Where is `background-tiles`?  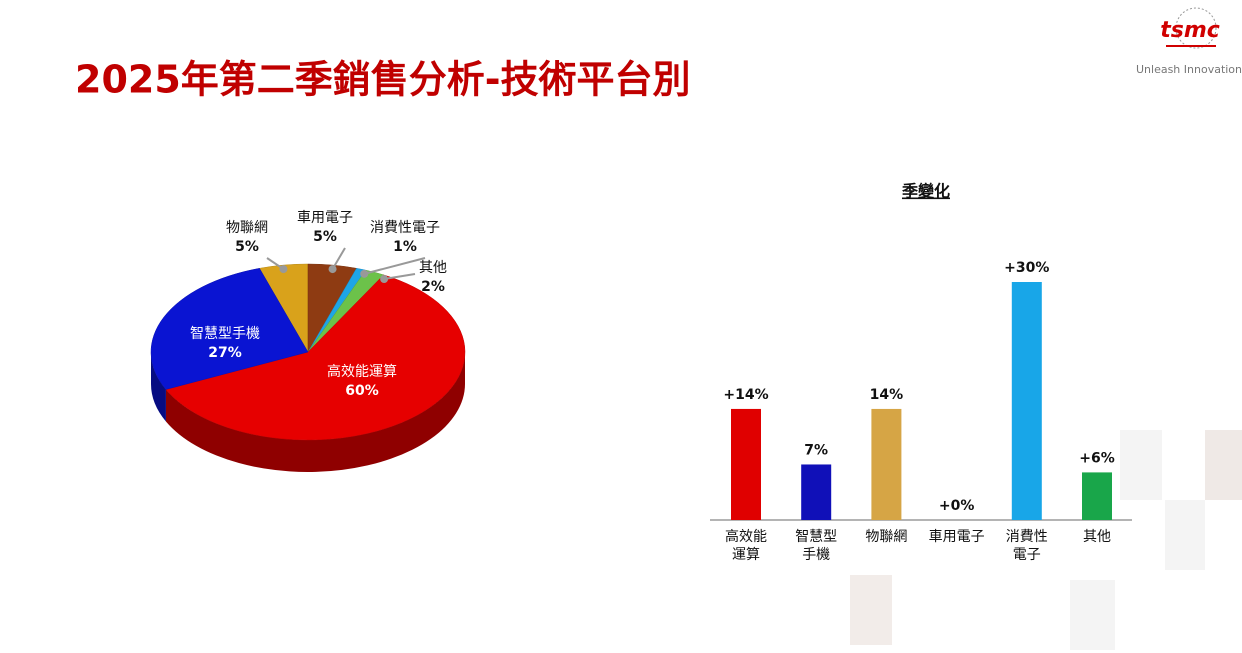 background-tiles is located at coordinates (1046, 540).